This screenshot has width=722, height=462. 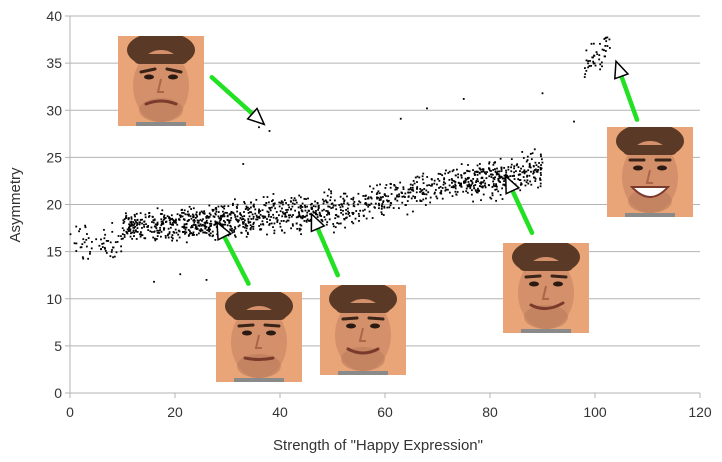 I want to click on arrow-shaft, so click(x=522, y=212).